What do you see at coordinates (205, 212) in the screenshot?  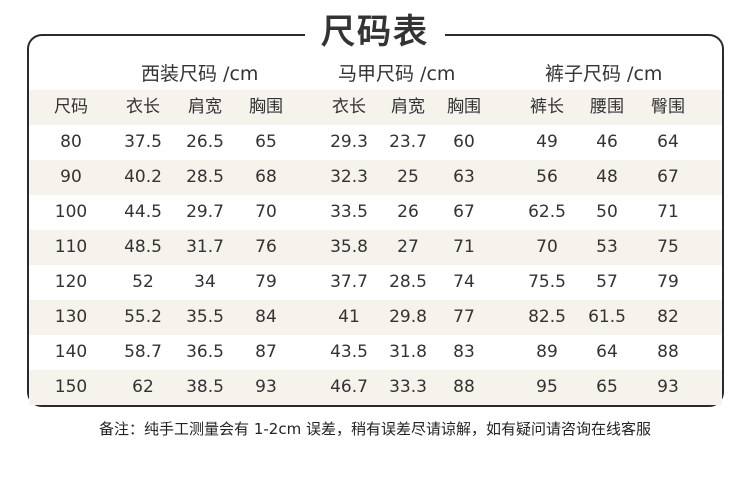 I see `table-cell: 29.7` at bounding box center [205, 212].